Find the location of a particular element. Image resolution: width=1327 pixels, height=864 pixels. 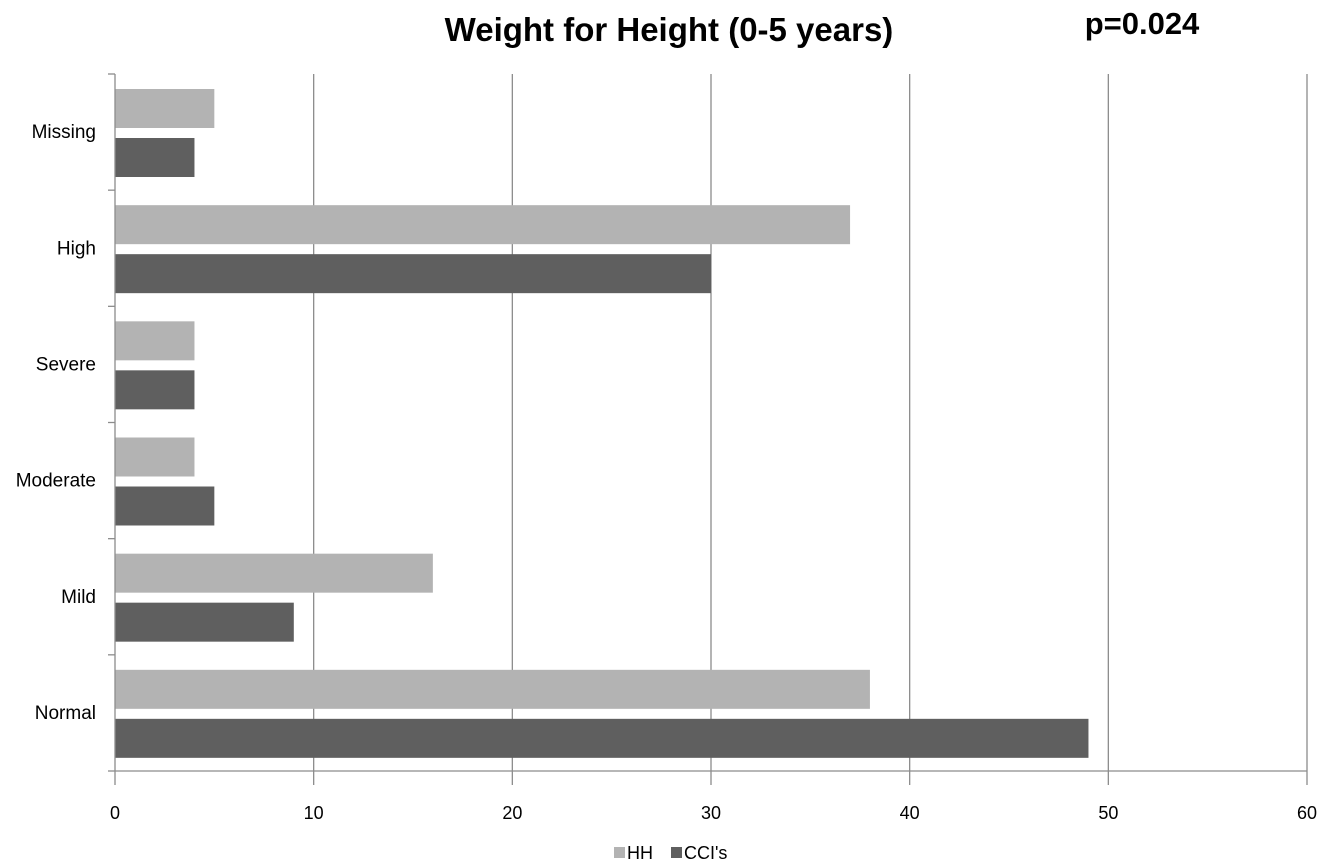

x-tick-label-0: 0 is located at coordinates (115, 813).